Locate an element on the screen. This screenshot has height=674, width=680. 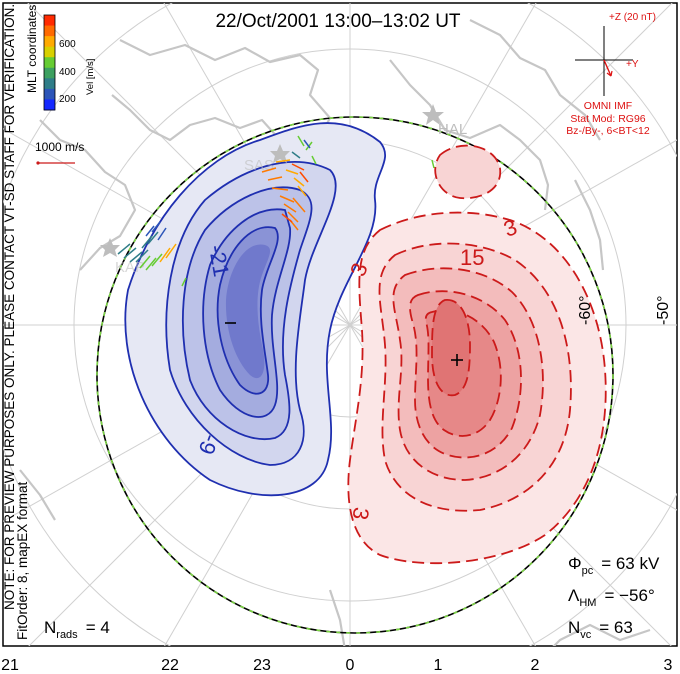
pos-contour-label-2: 15 is located at coordinates (472, 257).